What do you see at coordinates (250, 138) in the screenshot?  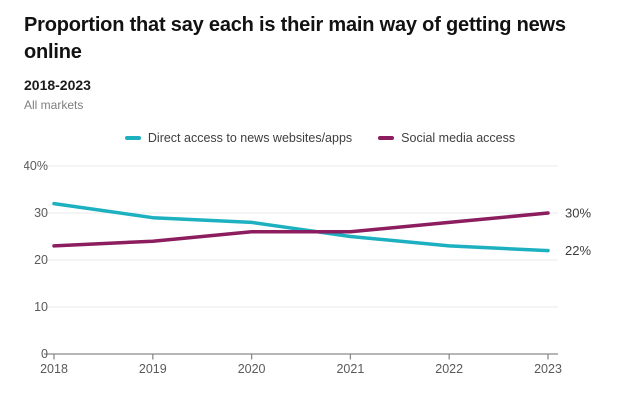 I see `legend-label-direct-access: Direct access to news websites/apps` at bounding box center [250, 138].